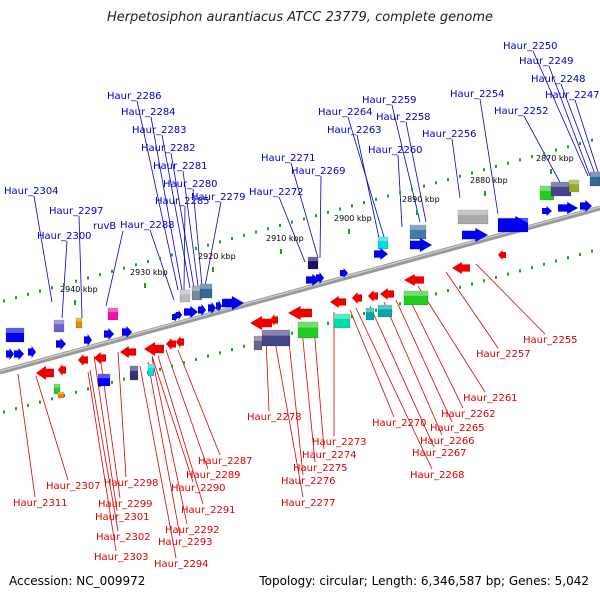 The height and width of the screenshot is (600, 600). What do you see at coordinates (208, 510) in the screenshot?
I see `bottom-gene-label: Haur_2291` at bounding box center [208, 510].